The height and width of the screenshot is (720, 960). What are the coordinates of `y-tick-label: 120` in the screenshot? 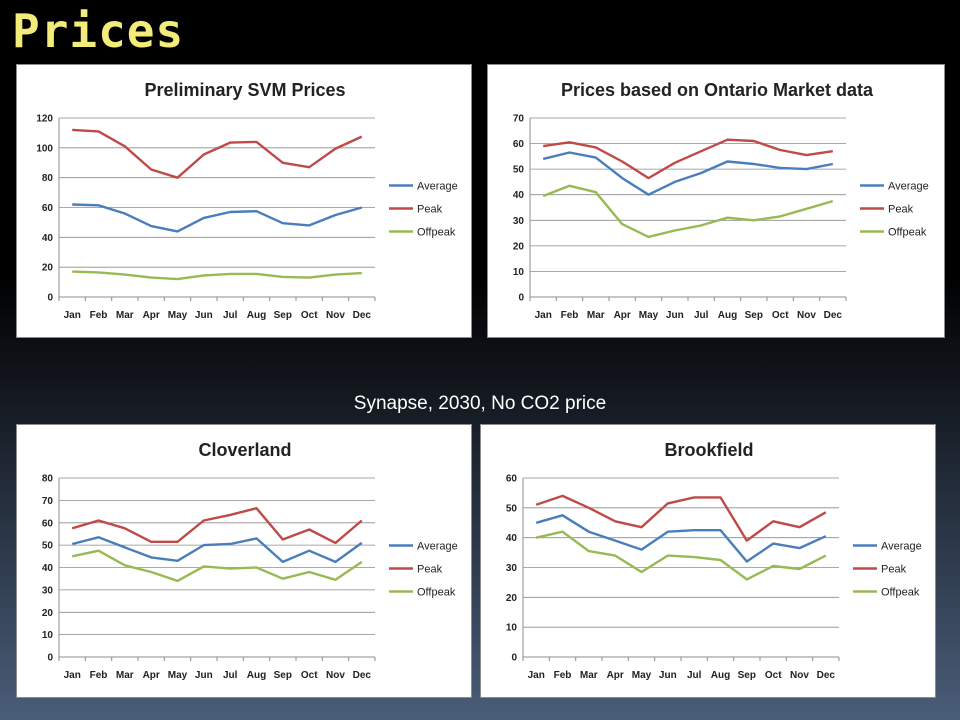 It's located at (44, 119).